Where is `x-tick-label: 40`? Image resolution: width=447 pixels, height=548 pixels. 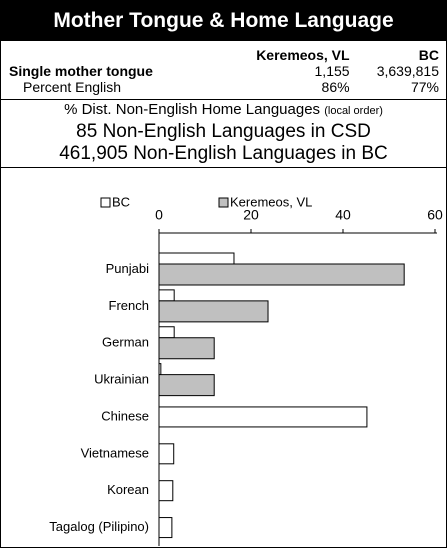 x-tick-label: 40 is located at coordinates (343, 215).